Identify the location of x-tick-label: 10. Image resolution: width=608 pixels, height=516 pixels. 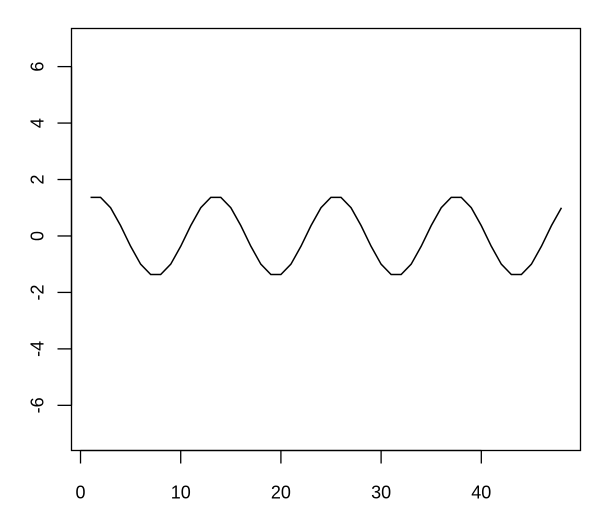
(181, 493).